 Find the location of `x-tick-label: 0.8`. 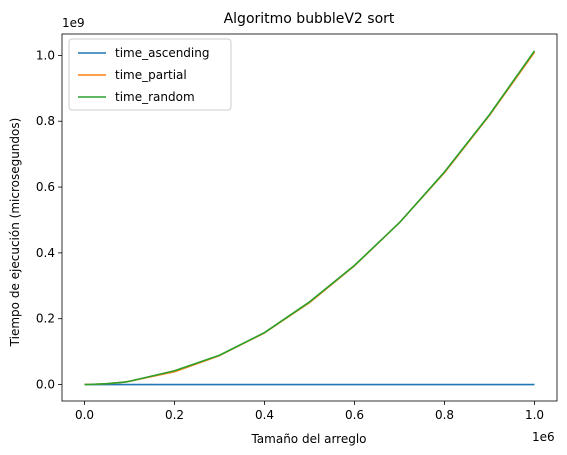

x-tick-label: 0.8 is located at coordinates (444, 415).